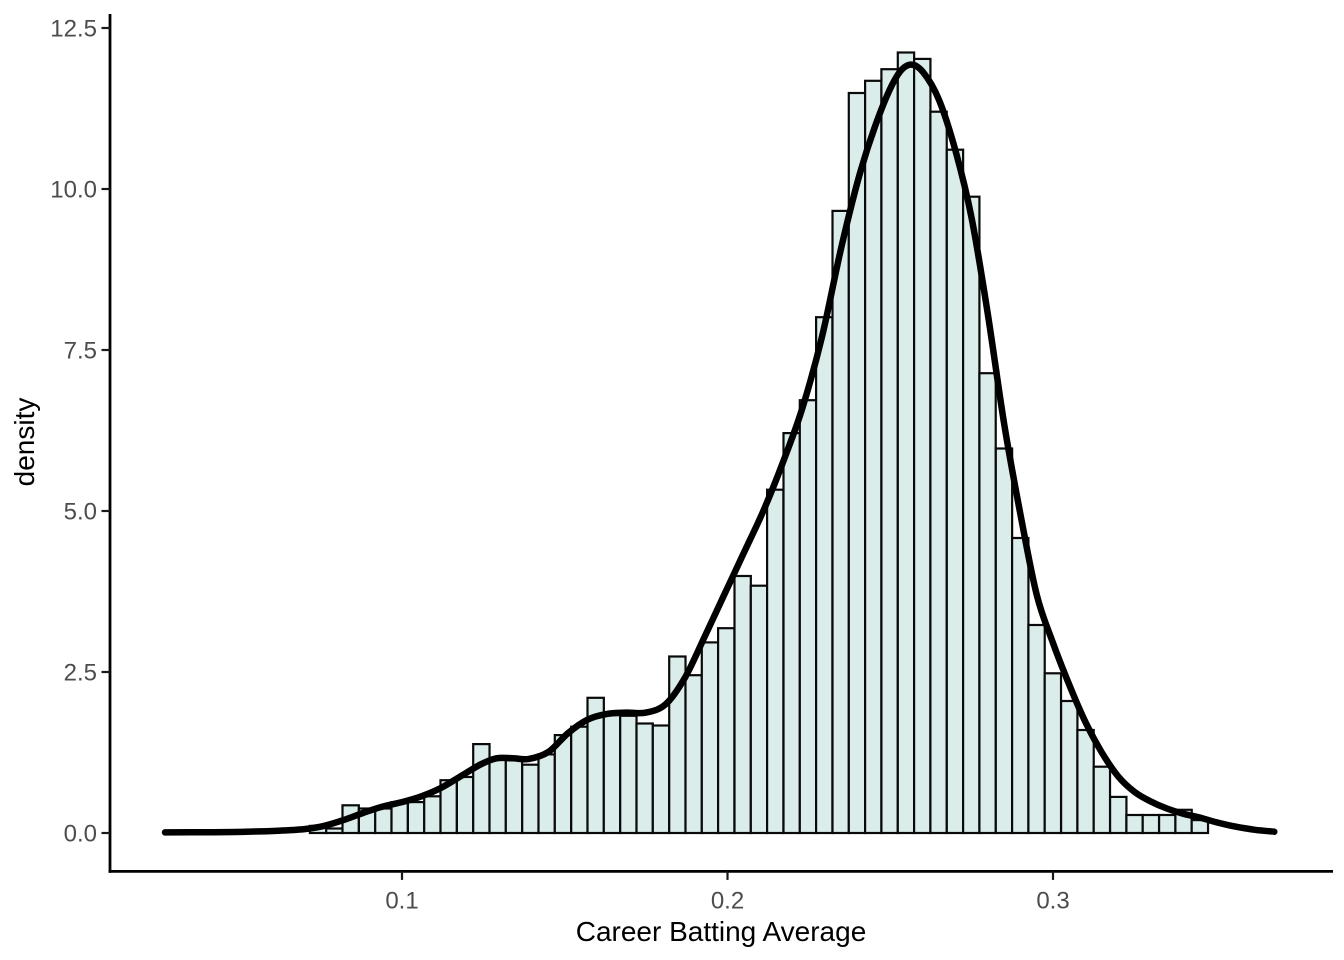 The width and height of the screenshot is (1344, 960). I want to click on x-axis-title: Career Batting Average, so click(721, 931).